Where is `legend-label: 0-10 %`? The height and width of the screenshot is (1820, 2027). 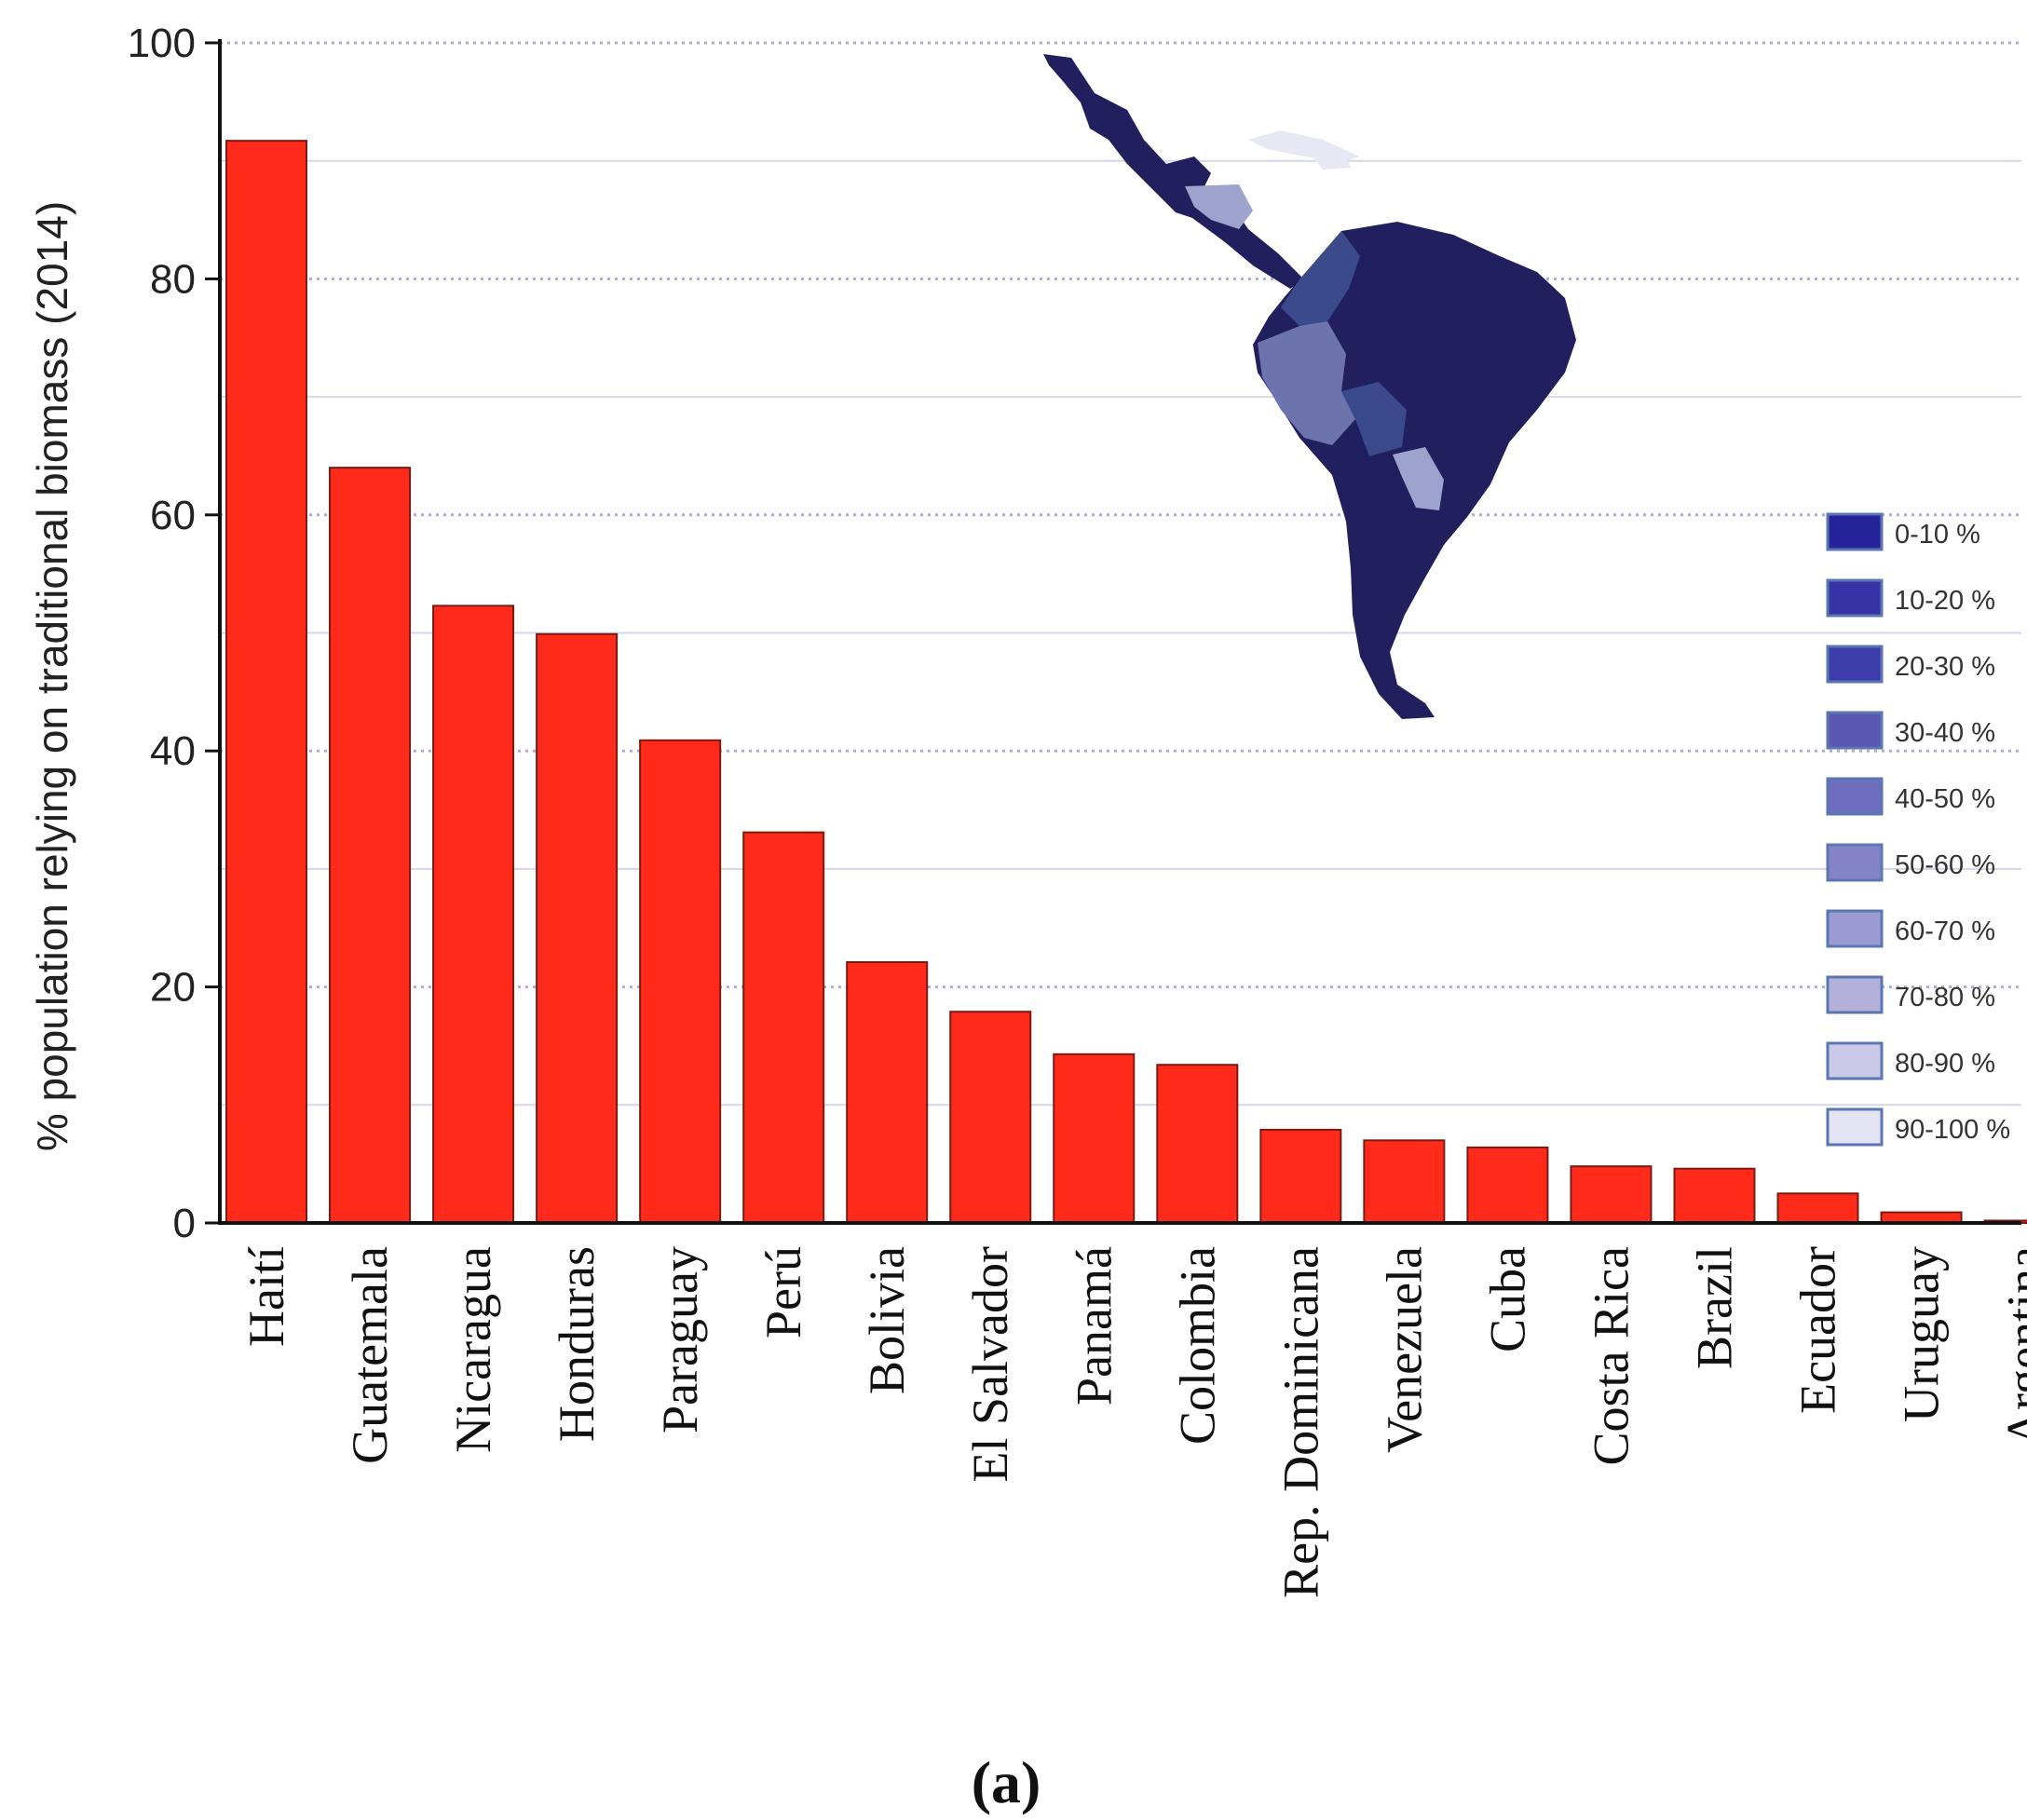 legend-label: 0-10 % is located at coordinates (1937, 535).